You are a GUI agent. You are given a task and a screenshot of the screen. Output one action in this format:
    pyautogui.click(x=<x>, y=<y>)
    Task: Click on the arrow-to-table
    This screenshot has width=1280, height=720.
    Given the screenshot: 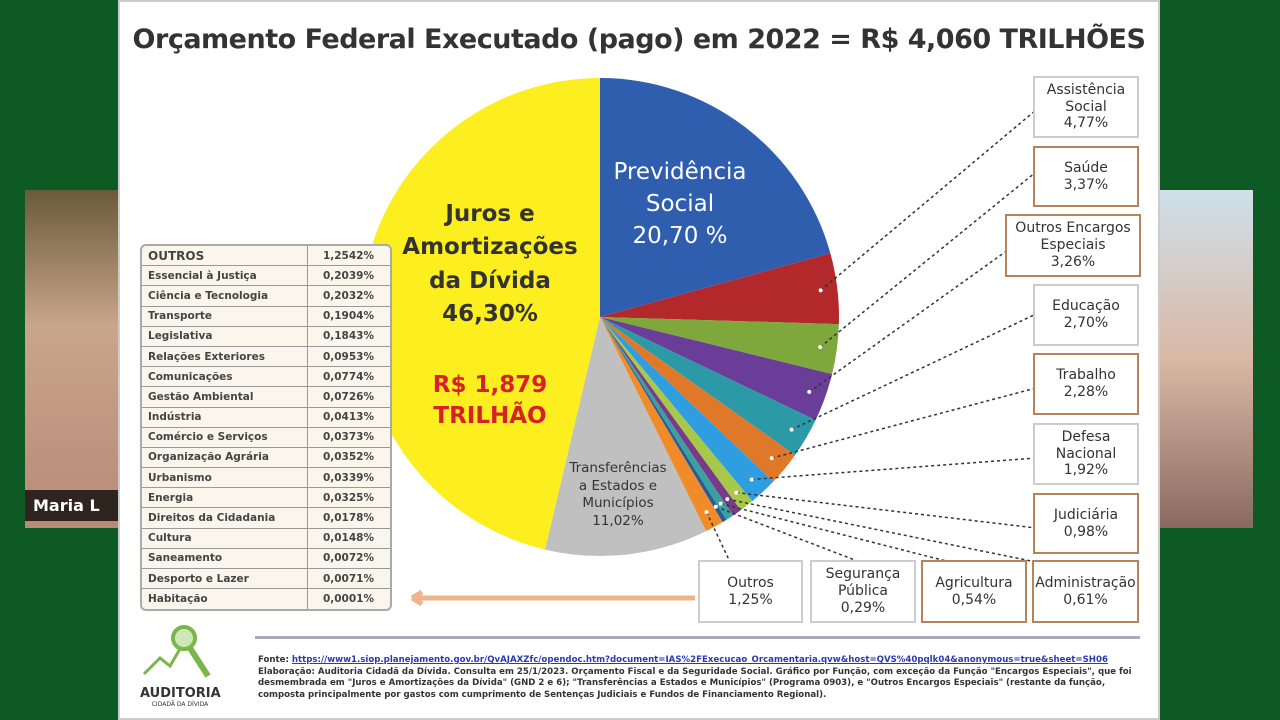 What is the action you would take?
    pyautogui.click(x=552, y=598)
    